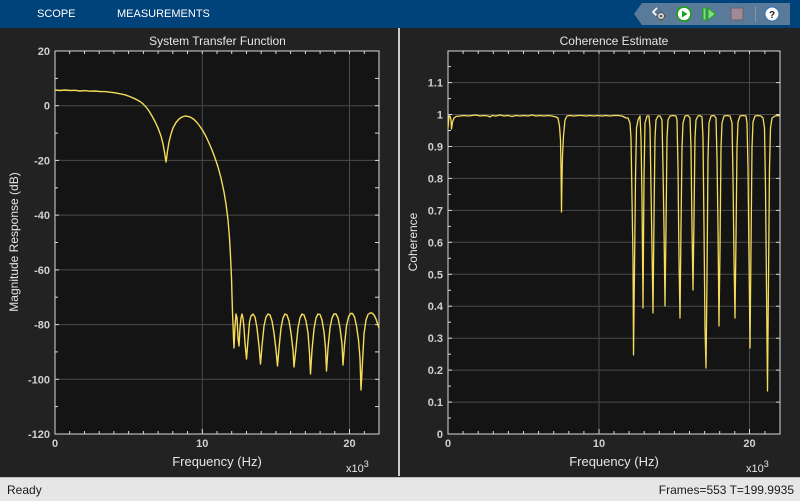 Image resolution: width=800 pixels, height=501 pixels. Describe the element at coordinates (14, 241) in the screenshot. I see `y-axis-label: Magnitude Response (dB)` at that location.